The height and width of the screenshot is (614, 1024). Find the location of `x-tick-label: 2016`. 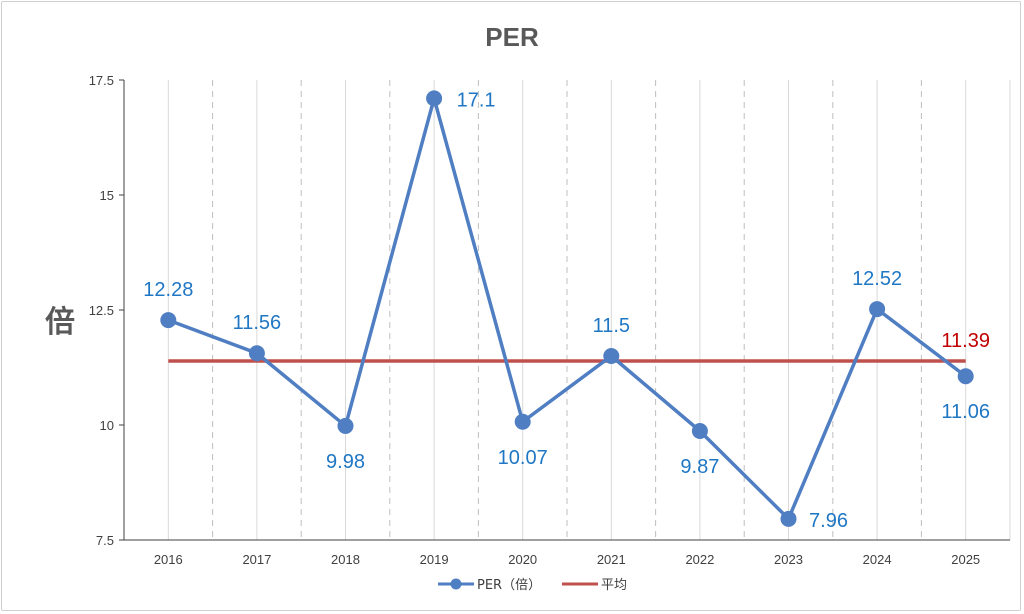

x-tick-label: 2016 is located at coordinates (168, 559).